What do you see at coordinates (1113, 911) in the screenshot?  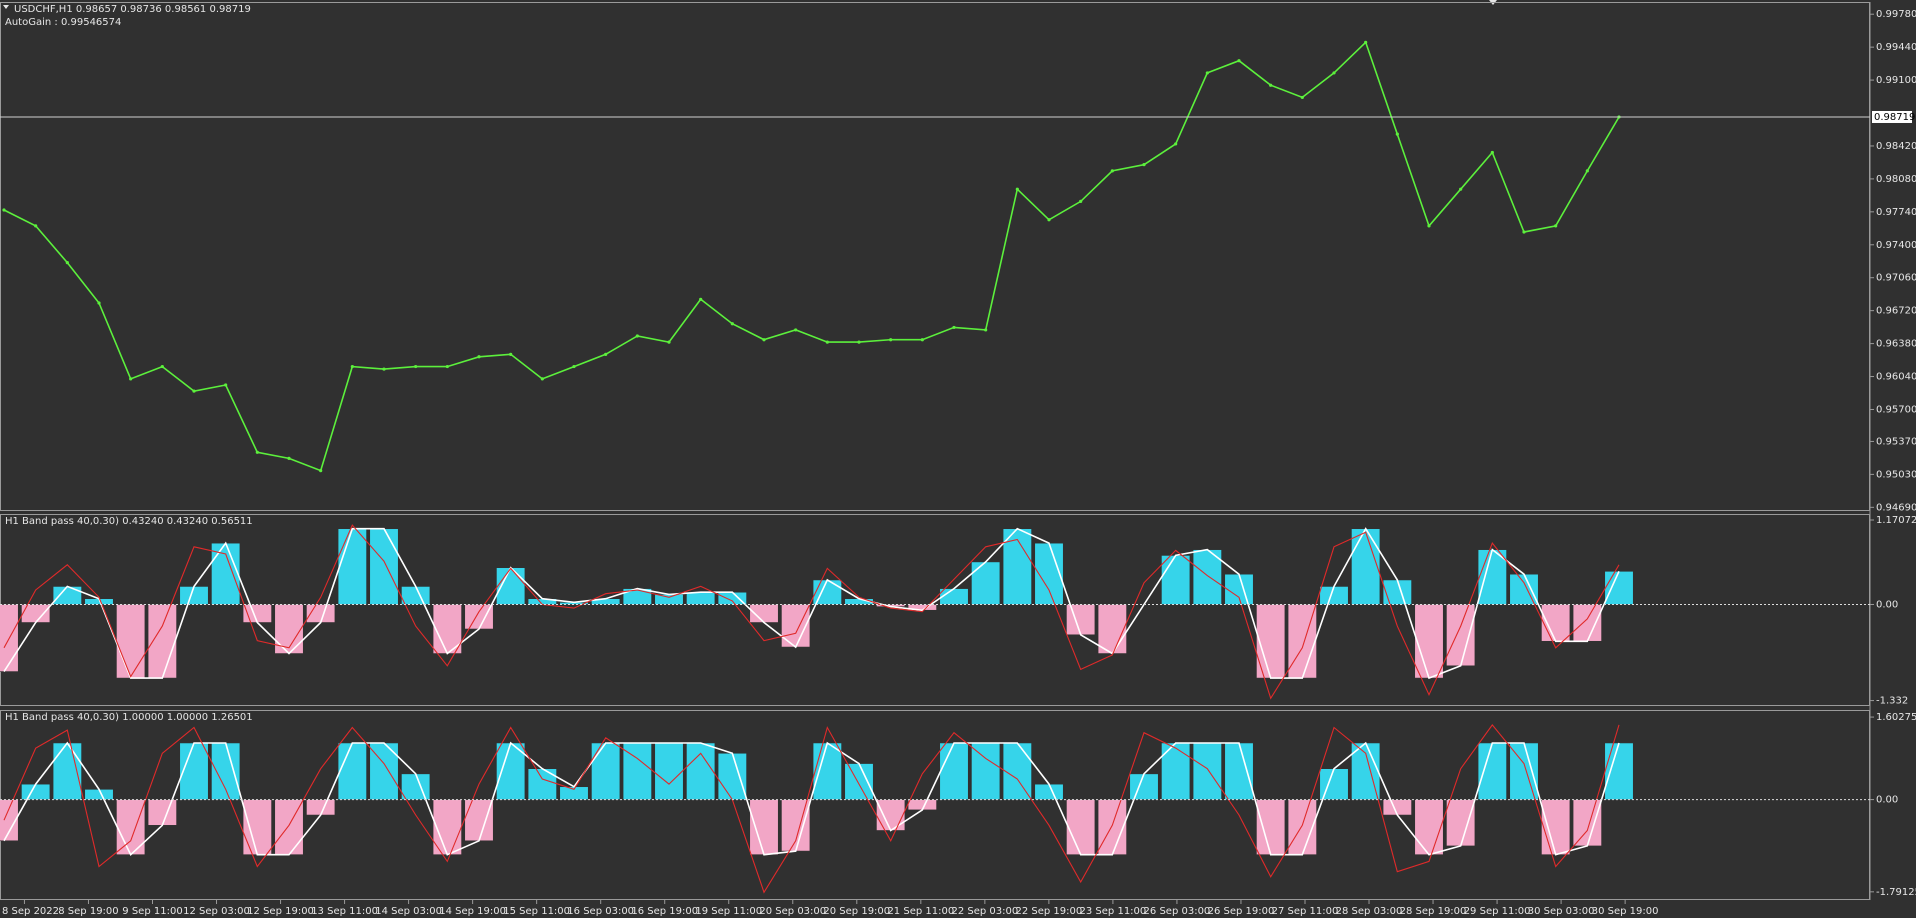 I see `x-tick-label: 23 Sep 11:00` at bounding box center [1113, 911].